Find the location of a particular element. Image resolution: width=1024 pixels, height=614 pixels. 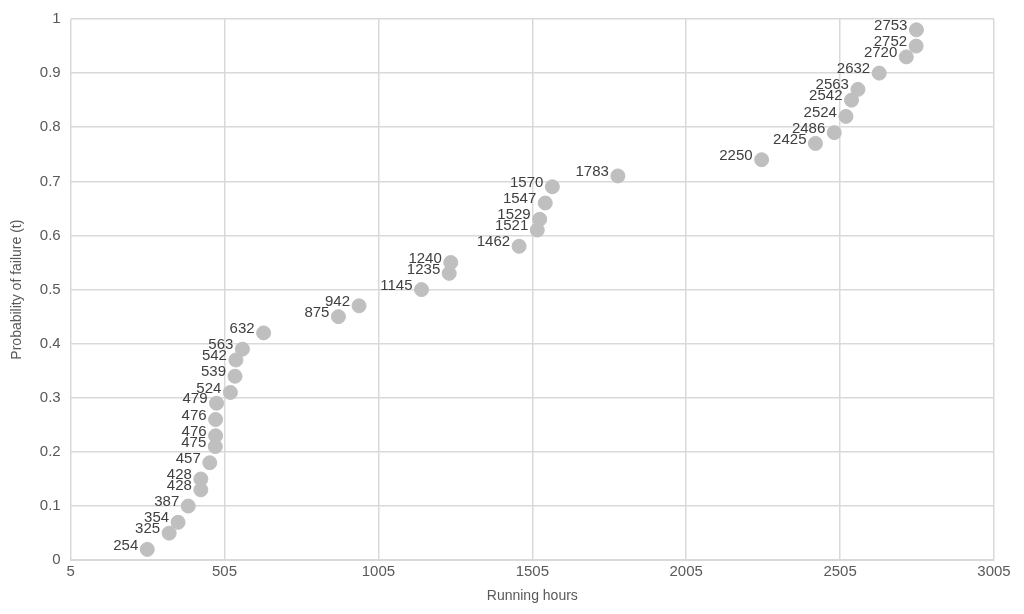

annotation: 2632 is located at coordinates (853, 68).